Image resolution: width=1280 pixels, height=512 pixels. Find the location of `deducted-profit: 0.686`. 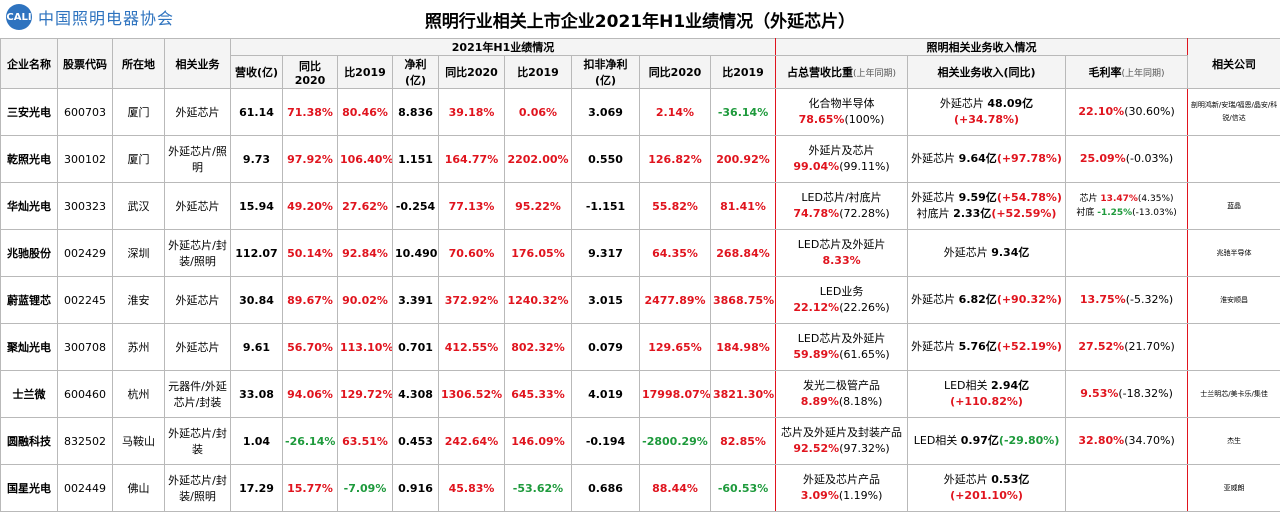

deducted-profit: 0.686 is located at coordinates (606, 488).